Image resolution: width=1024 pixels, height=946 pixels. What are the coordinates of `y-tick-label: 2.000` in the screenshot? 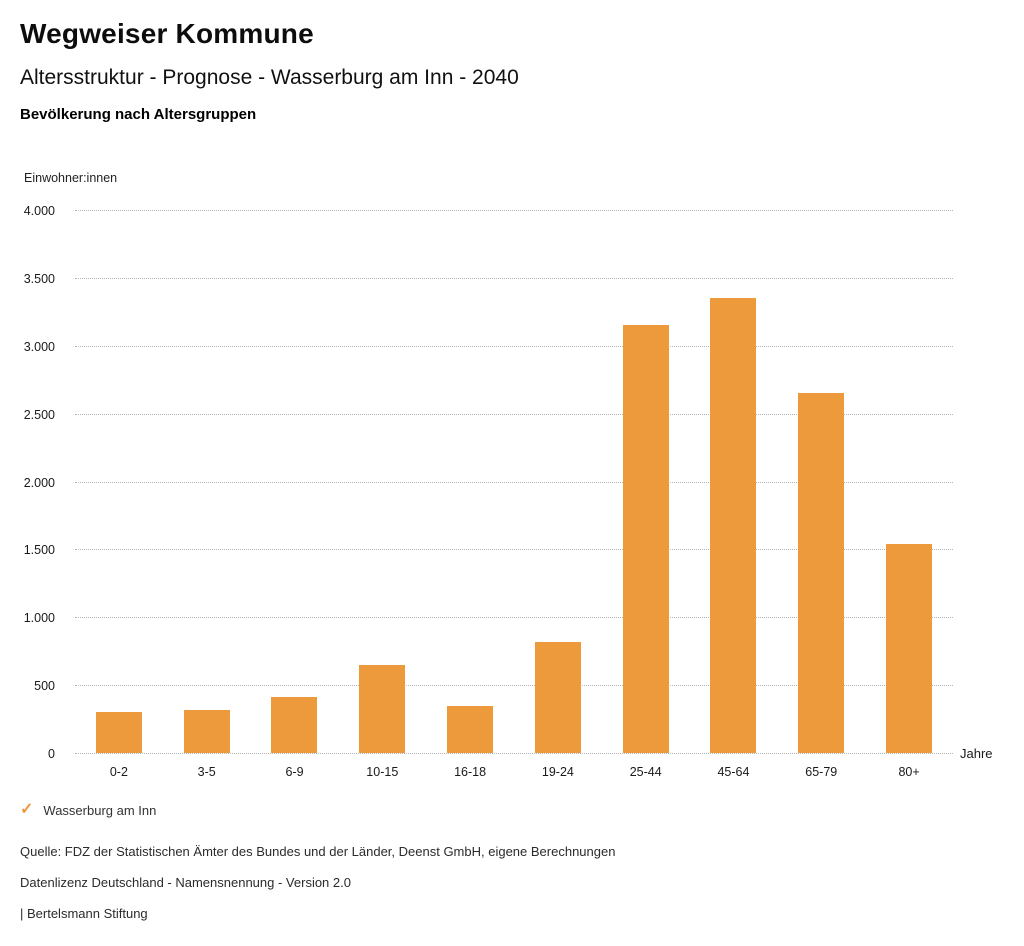 It's located at (39, 482).